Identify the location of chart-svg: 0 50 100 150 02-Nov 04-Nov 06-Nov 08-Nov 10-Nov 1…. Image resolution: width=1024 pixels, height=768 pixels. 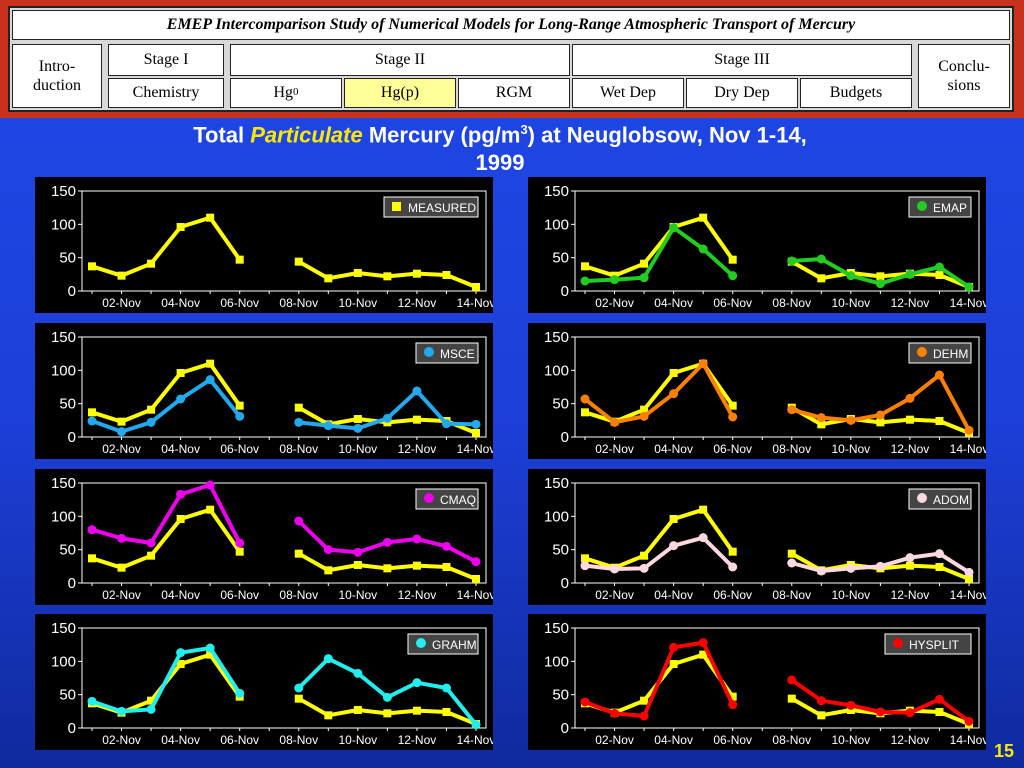
(757, 682).